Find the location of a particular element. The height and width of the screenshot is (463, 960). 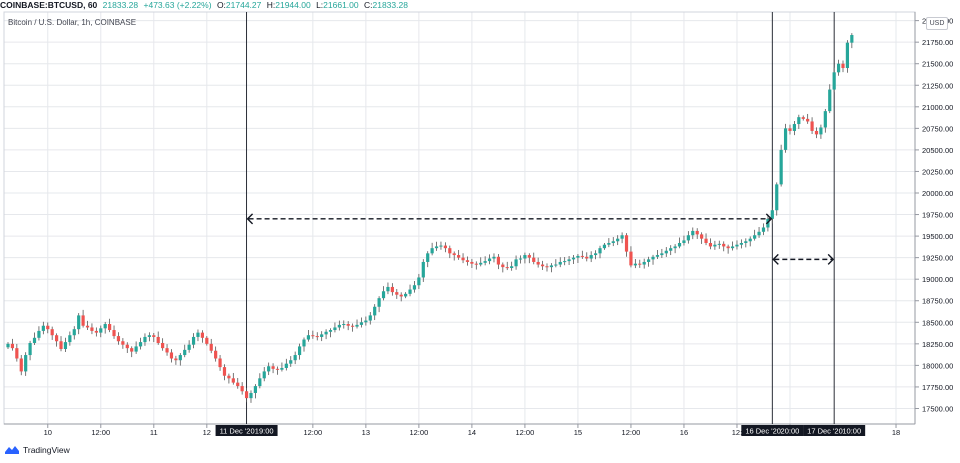

price-tick-label: 21000.00 is located at coordinates (937, 107).